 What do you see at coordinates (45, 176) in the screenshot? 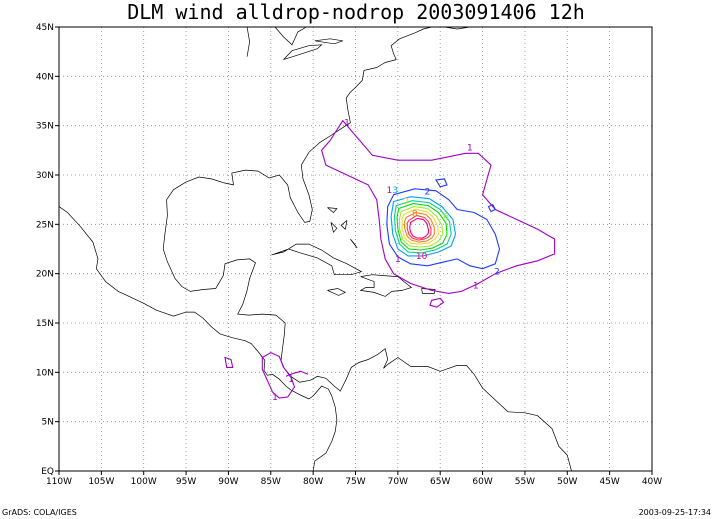
I see `lat-tick-label: 30N` at bounding box center [45, 176].